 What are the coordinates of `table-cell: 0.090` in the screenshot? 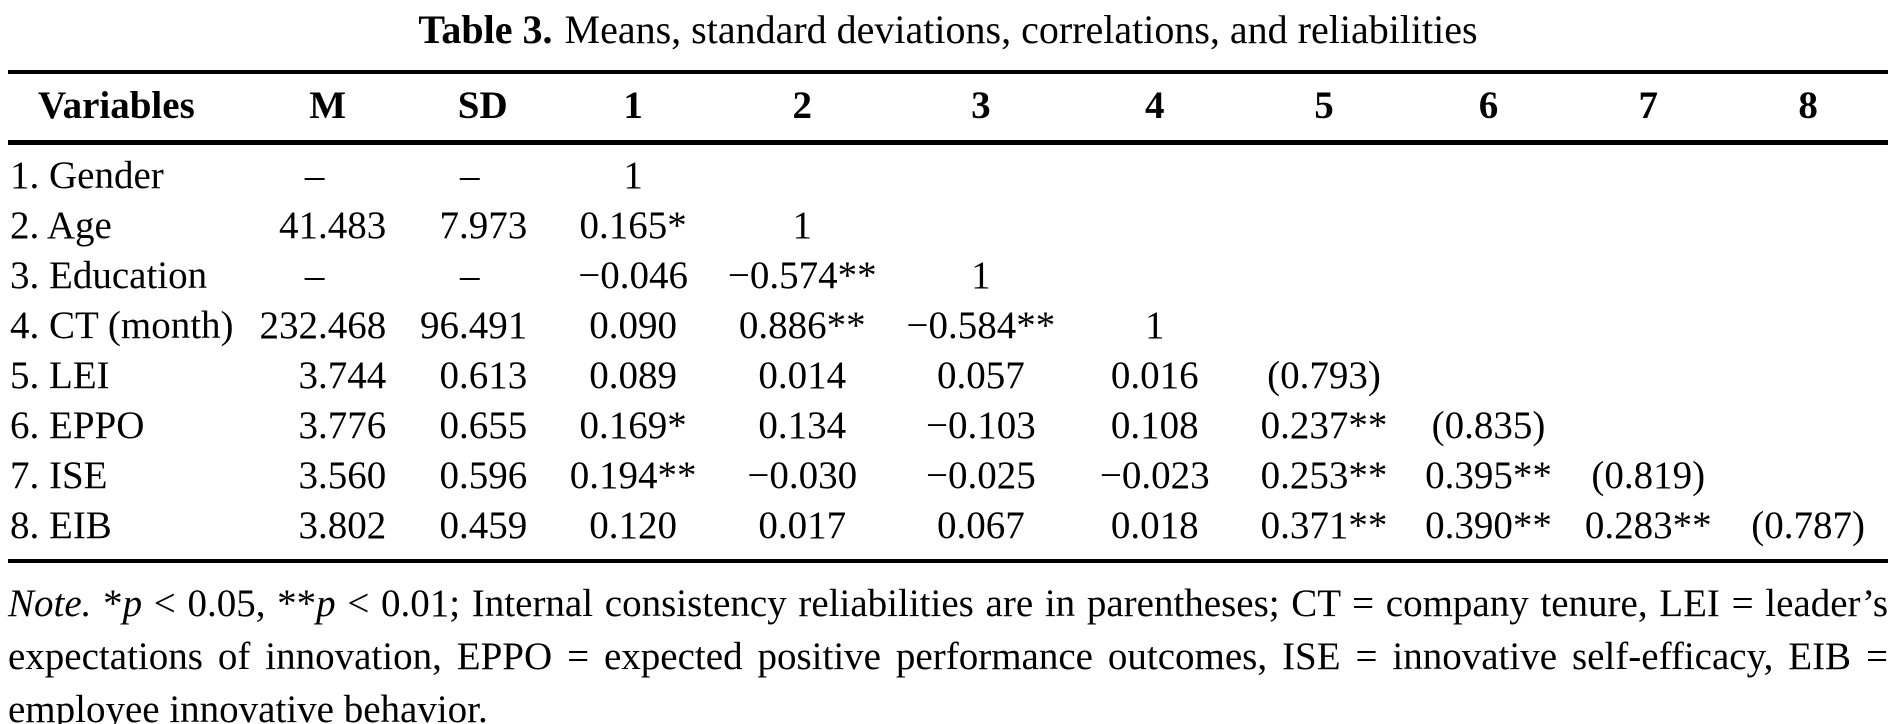 It's located at (633, 325).